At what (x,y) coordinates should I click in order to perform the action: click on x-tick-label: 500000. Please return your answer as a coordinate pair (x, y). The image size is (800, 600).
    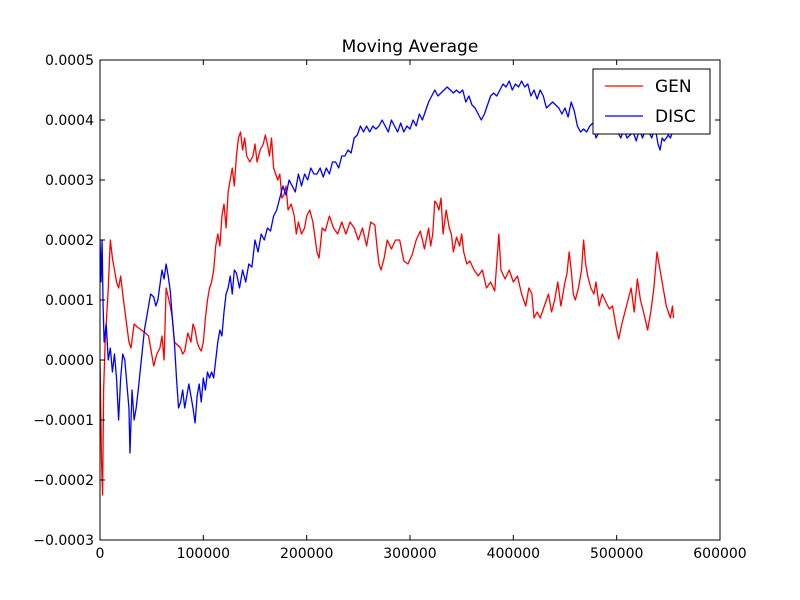
    Looking at the image, I should click on (616, 554).